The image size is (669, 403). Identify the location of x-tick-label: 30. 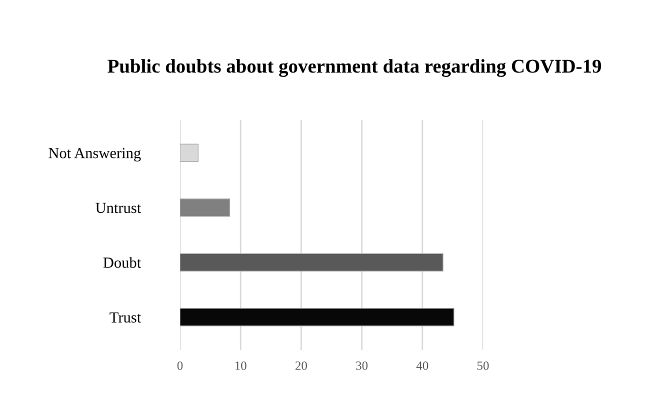
(362, 365).